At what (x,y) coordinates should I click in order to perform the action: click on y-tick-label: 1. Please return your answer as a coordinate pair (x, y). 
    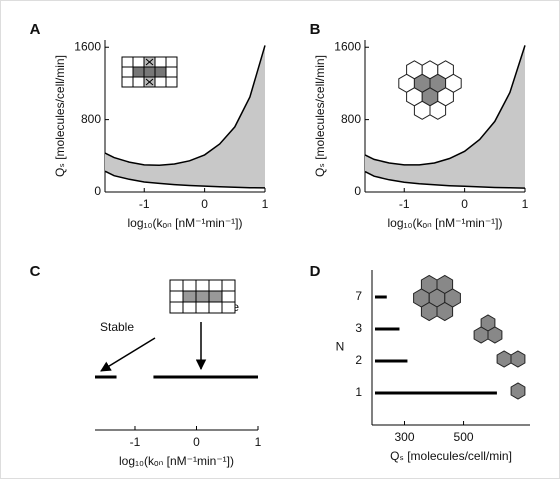
    Looking at the image, I should click on (358, 392).